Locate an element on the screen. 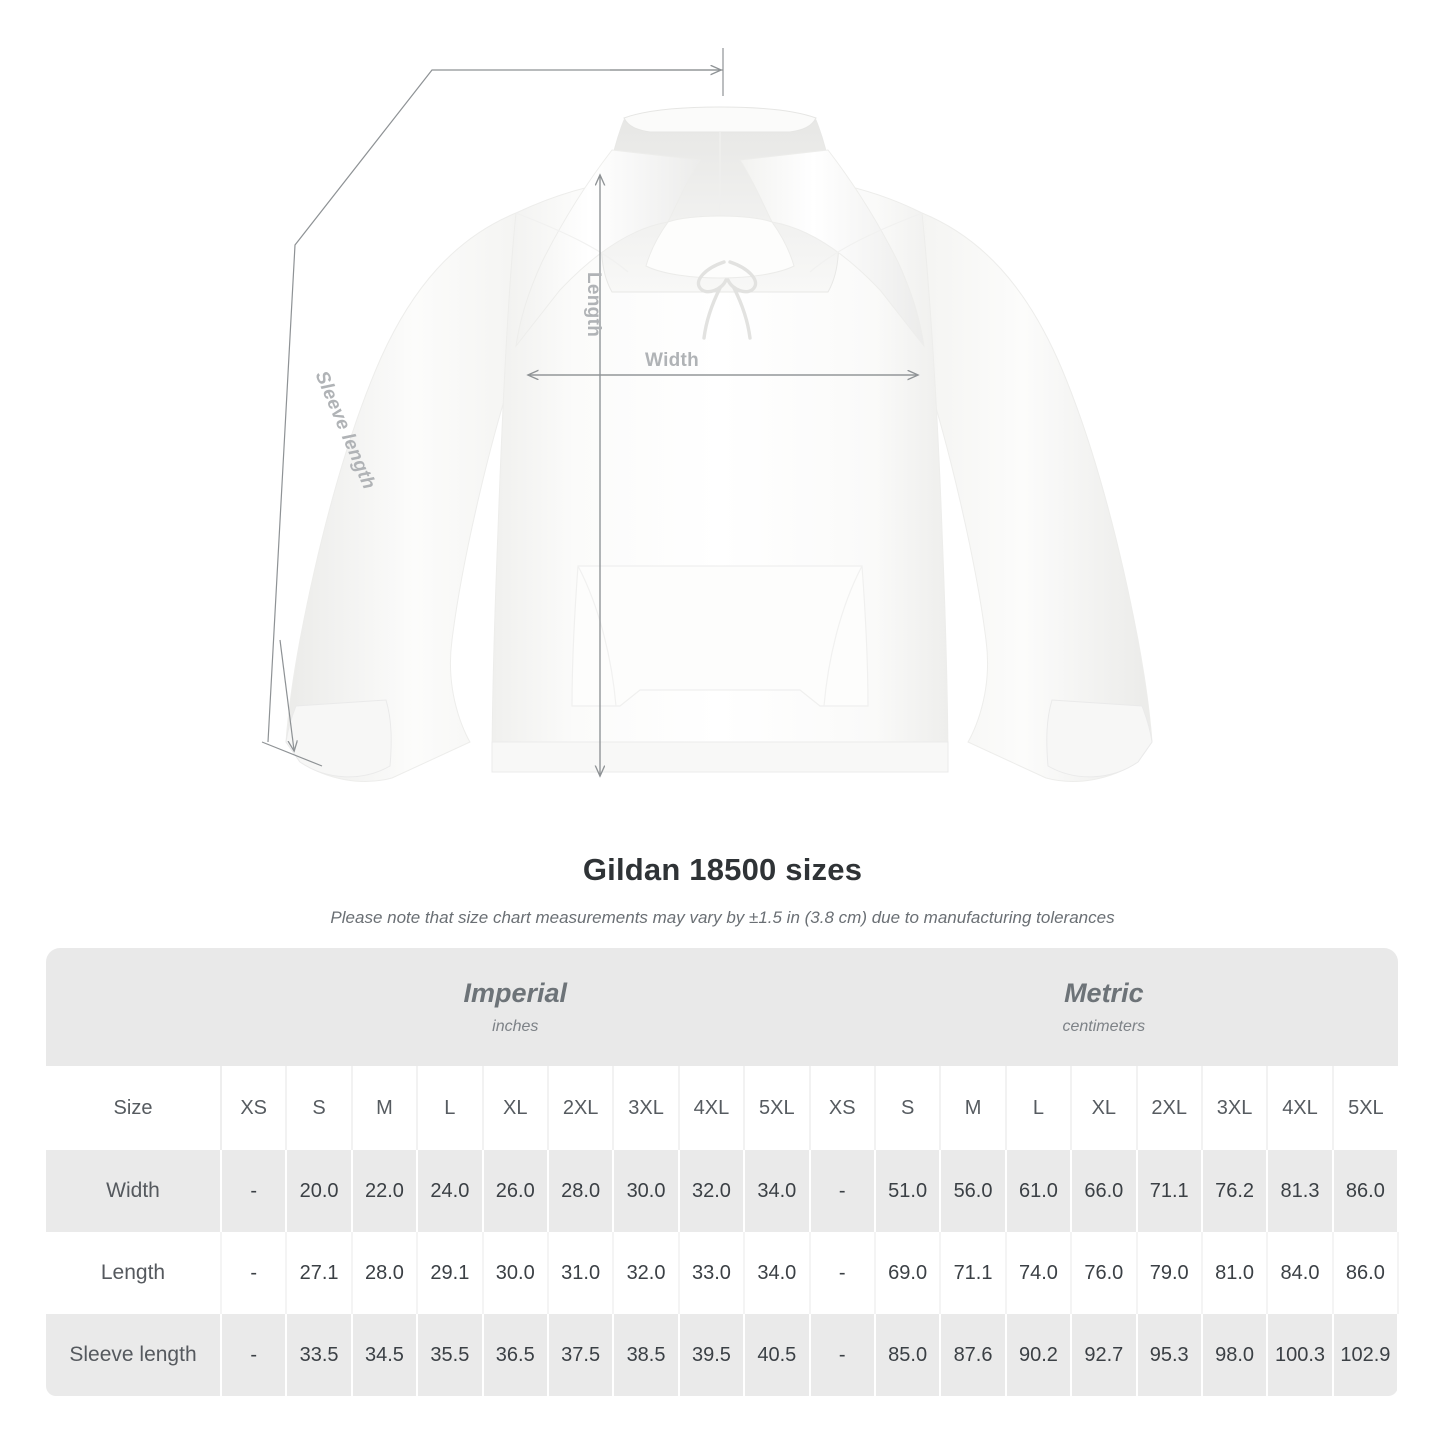 The width and height of the screenshot is (1445, 1445). cell-width-imperial-l: 24.0 is located at coordinates (450, 1191).